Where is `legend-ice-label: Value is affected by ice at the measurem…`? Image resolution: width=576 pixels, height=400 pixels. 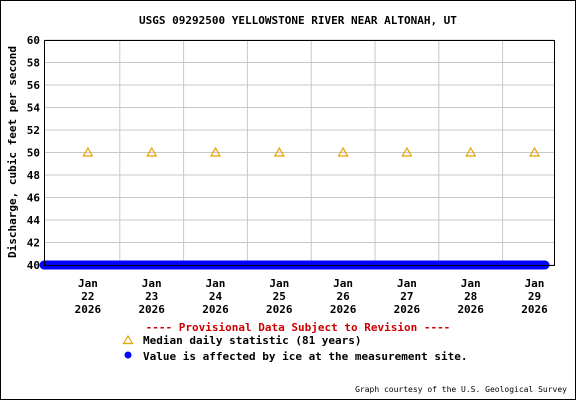 legend-ice-label: Value is affected by ice at the measurem… is located at coordinates (305, 356).